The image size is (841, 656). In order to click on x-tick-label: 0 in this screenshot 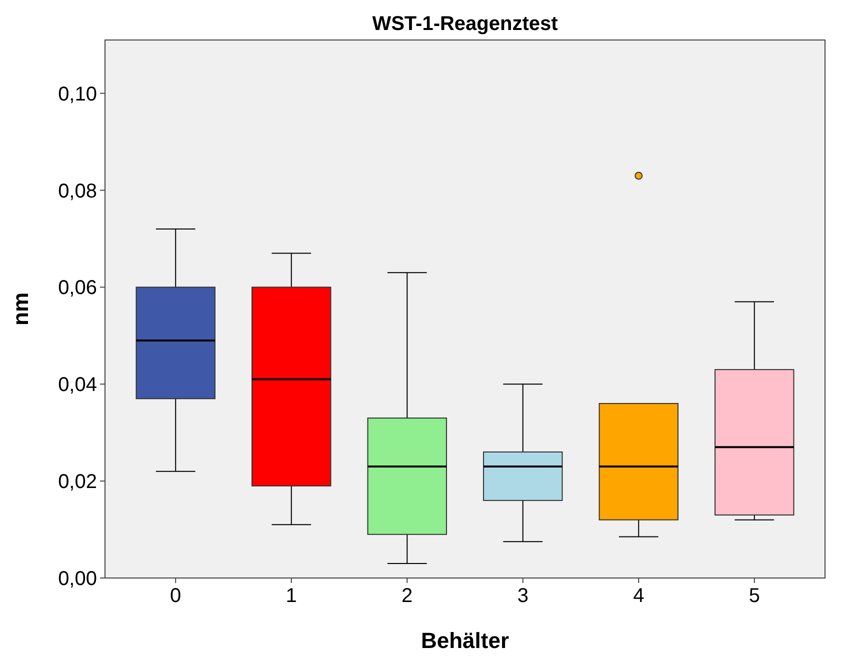, I will do `click(176, 596)`.